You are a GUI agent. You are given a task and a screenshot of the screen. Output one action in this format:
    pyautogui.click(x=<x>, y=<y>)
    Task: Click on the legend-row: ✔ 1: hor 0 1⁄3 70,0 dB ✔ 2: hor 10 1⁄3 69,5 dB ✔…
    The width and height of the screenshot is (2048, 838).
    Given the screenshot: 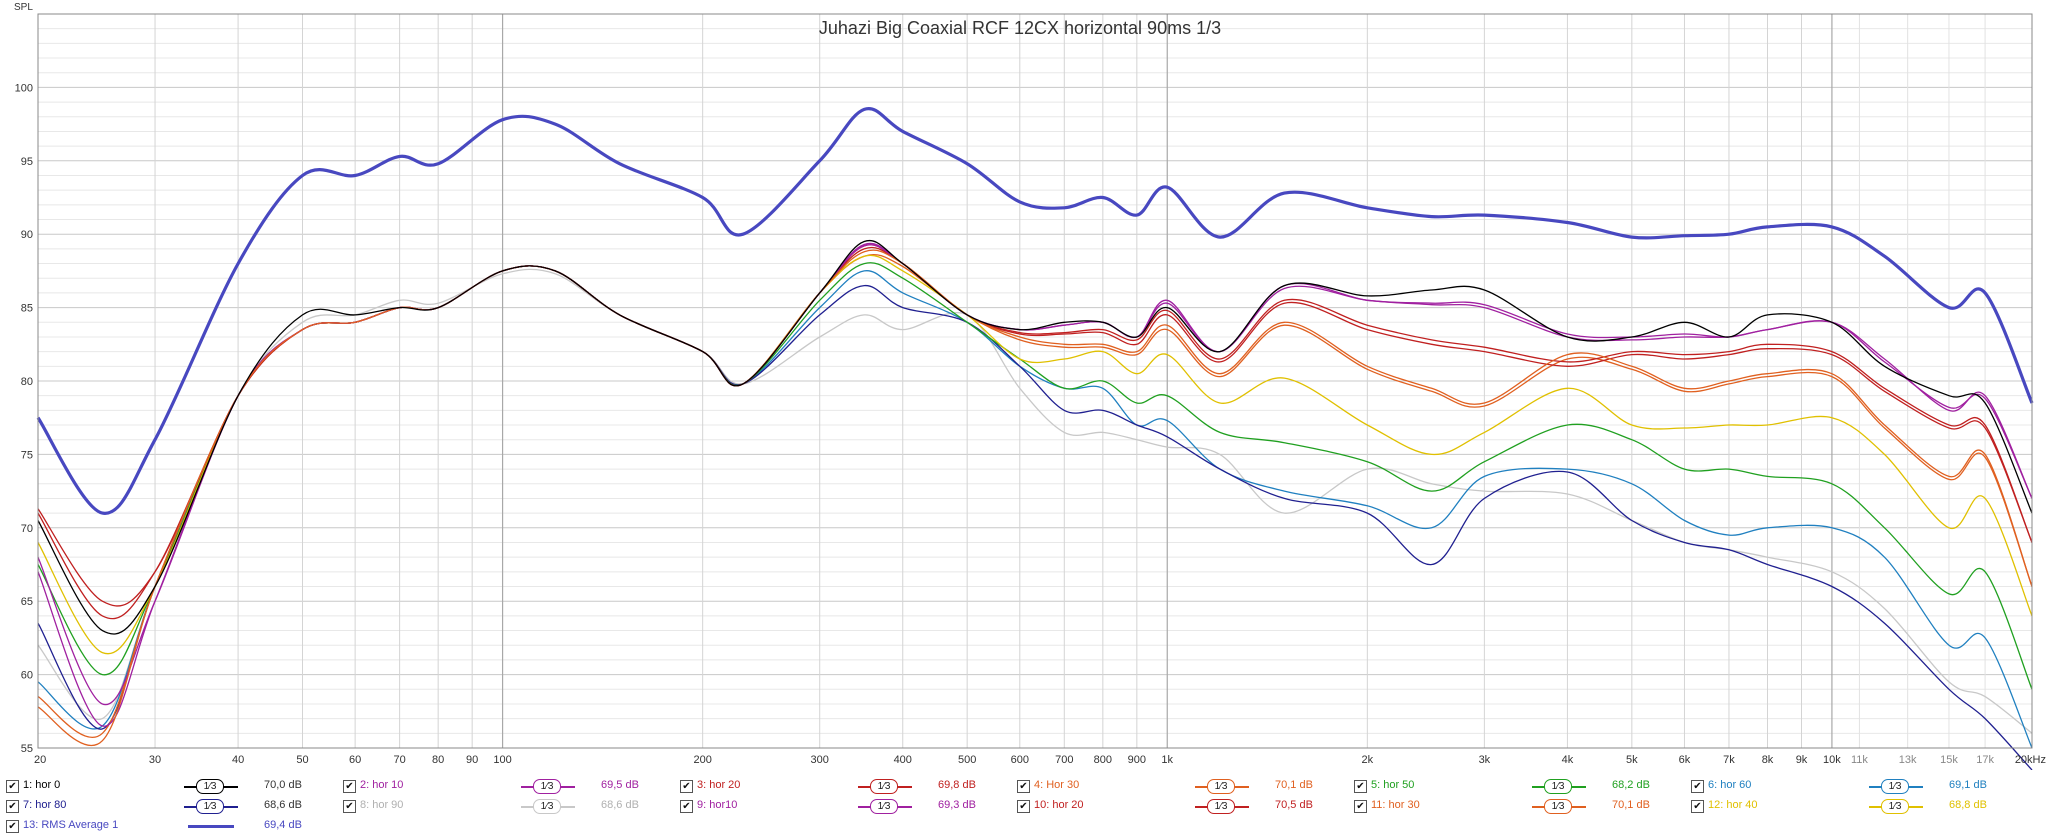 What is the action you would take?
    pyautogui.click(x=1024, y=786)
    